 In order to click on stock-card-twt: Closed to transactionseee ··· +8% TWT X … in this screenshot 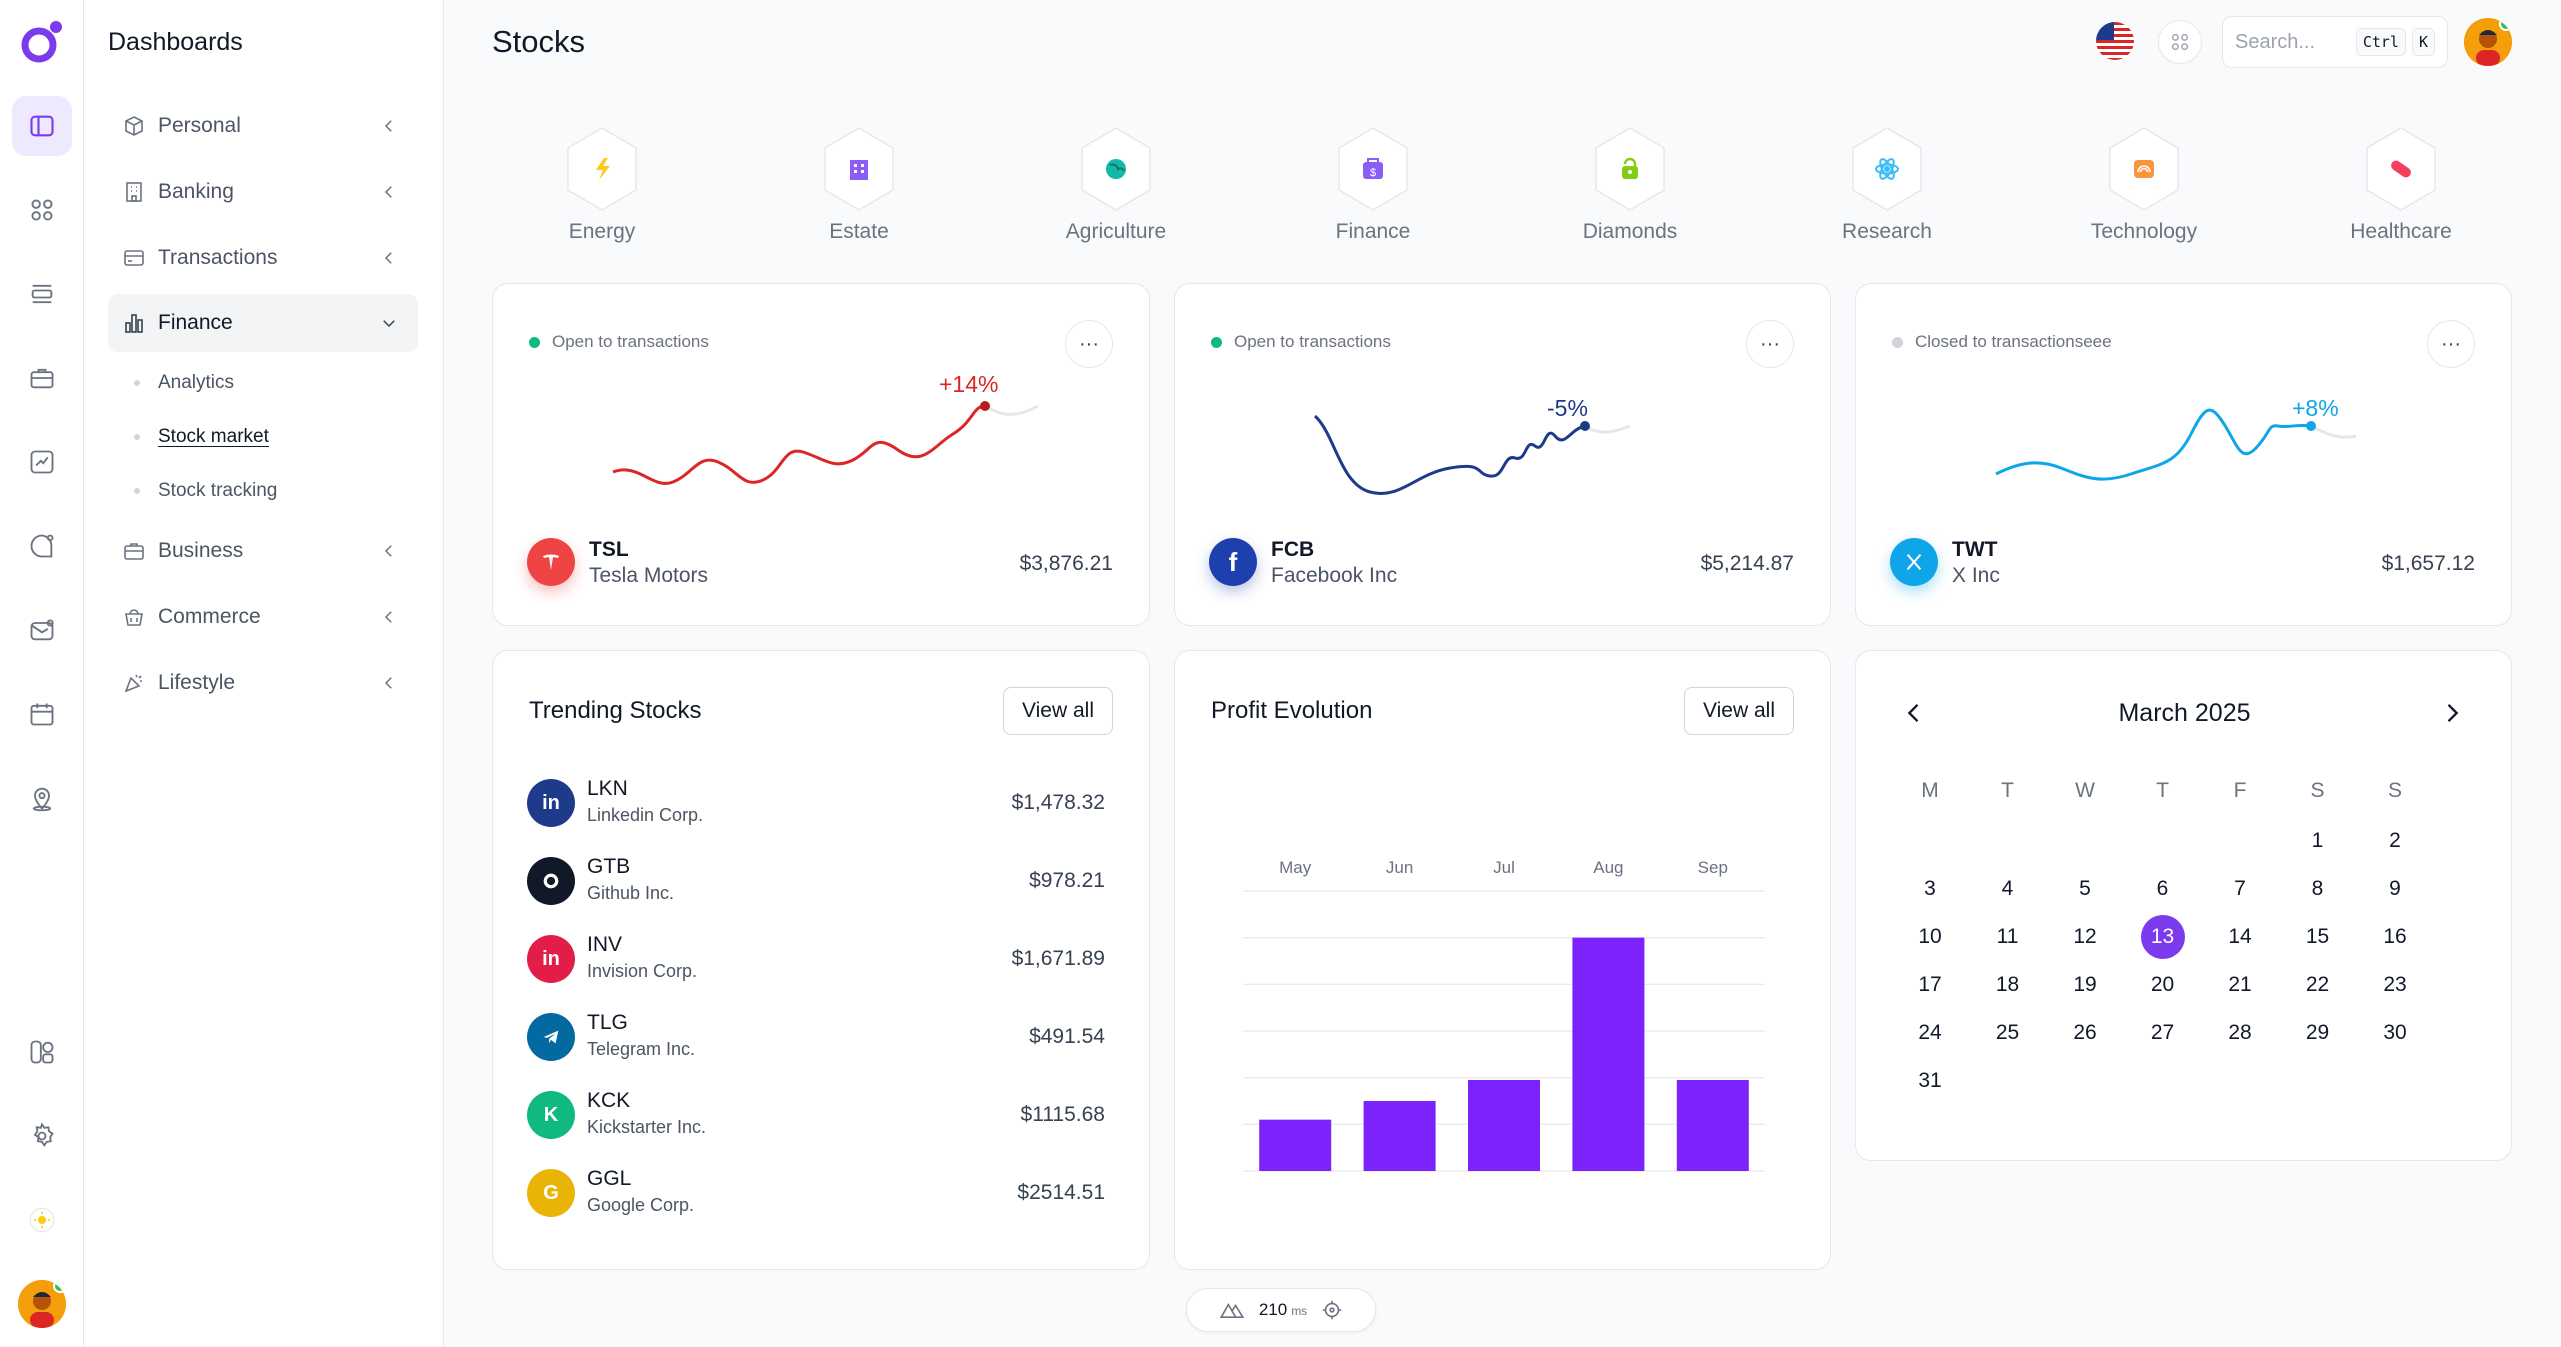, I will do `click(2183, 454)`.